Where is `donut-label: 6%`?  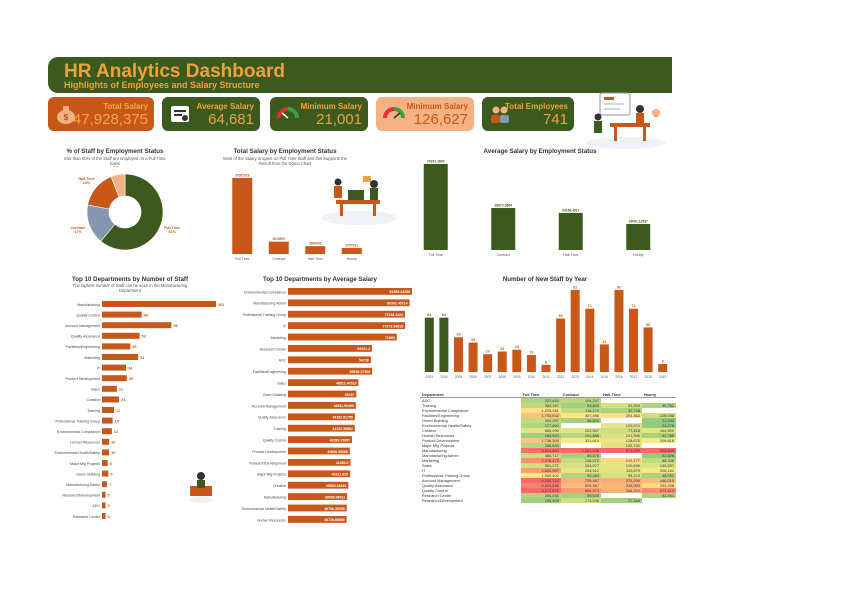
donut-label: 6% is located at coordinates (116, 167).